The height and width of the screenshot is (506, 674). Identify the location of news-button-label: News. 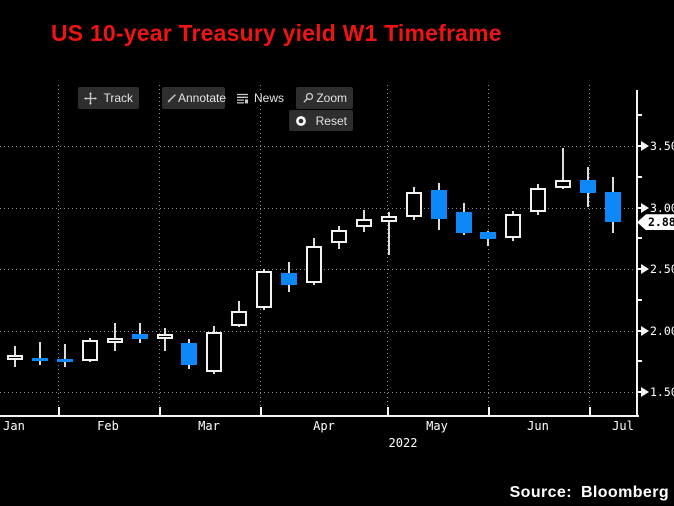
(268, 98).